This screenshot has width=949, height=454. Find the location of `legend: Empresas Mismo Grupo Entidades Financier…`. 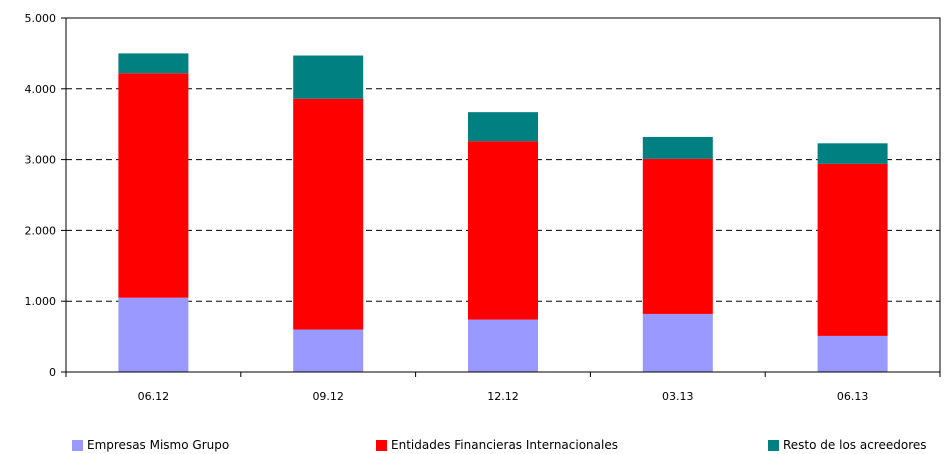

legend: Empresas Mismo Grupo Entidades Financier… is located at coordinates (474, 446).